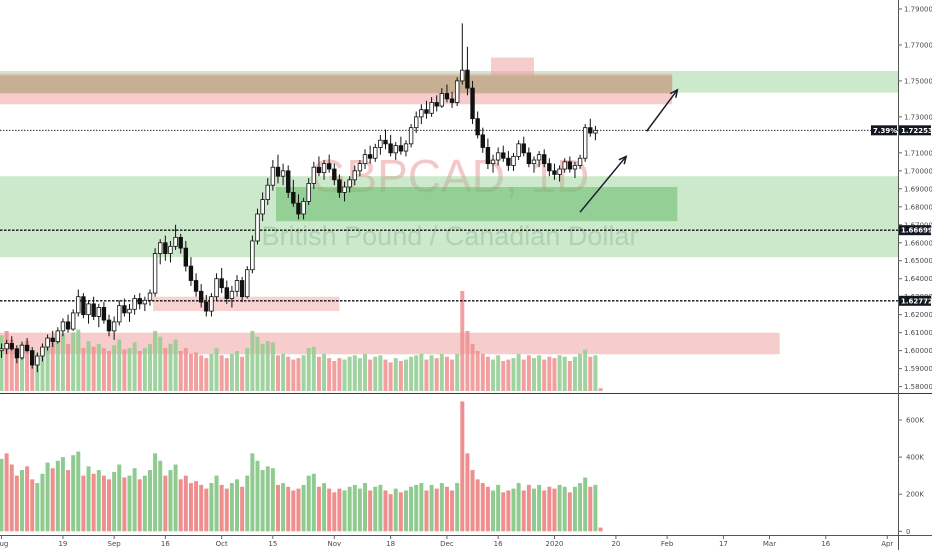 The height and width of the screenshot is (550, 932). I want to click on time-tick-label: Mar, so click(769, 544).